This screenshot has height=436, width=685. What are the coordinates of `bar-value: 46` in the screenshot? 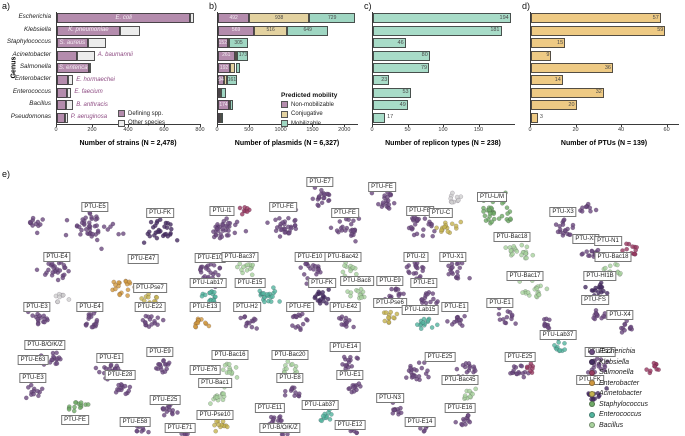 It's located at (400, 42).